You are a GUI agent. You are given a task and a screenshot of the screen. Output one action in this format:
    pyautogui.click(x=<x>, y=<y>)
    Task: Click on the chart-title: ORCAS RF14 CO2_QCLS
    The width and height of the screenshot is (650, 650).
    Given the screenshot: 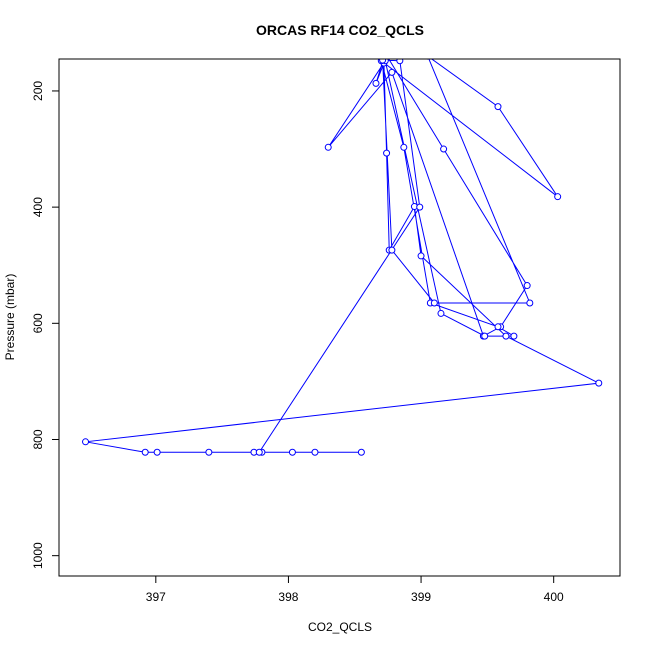 What is the action you would take?
    pyautogui.click(x=340, y=30)
    